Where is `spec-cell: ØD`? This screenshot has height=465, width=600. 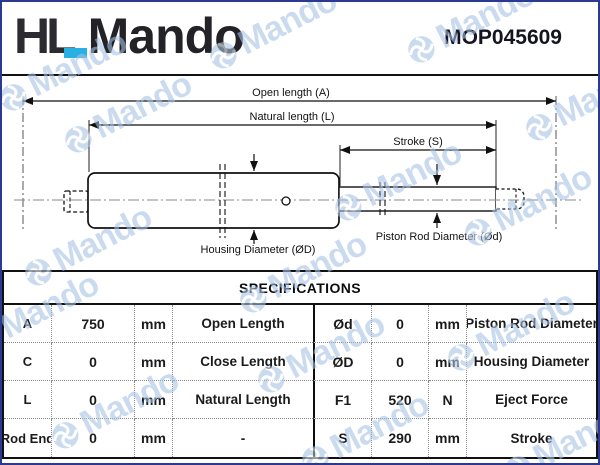 spec-cell: ØD is located at coordinates (342, 362).